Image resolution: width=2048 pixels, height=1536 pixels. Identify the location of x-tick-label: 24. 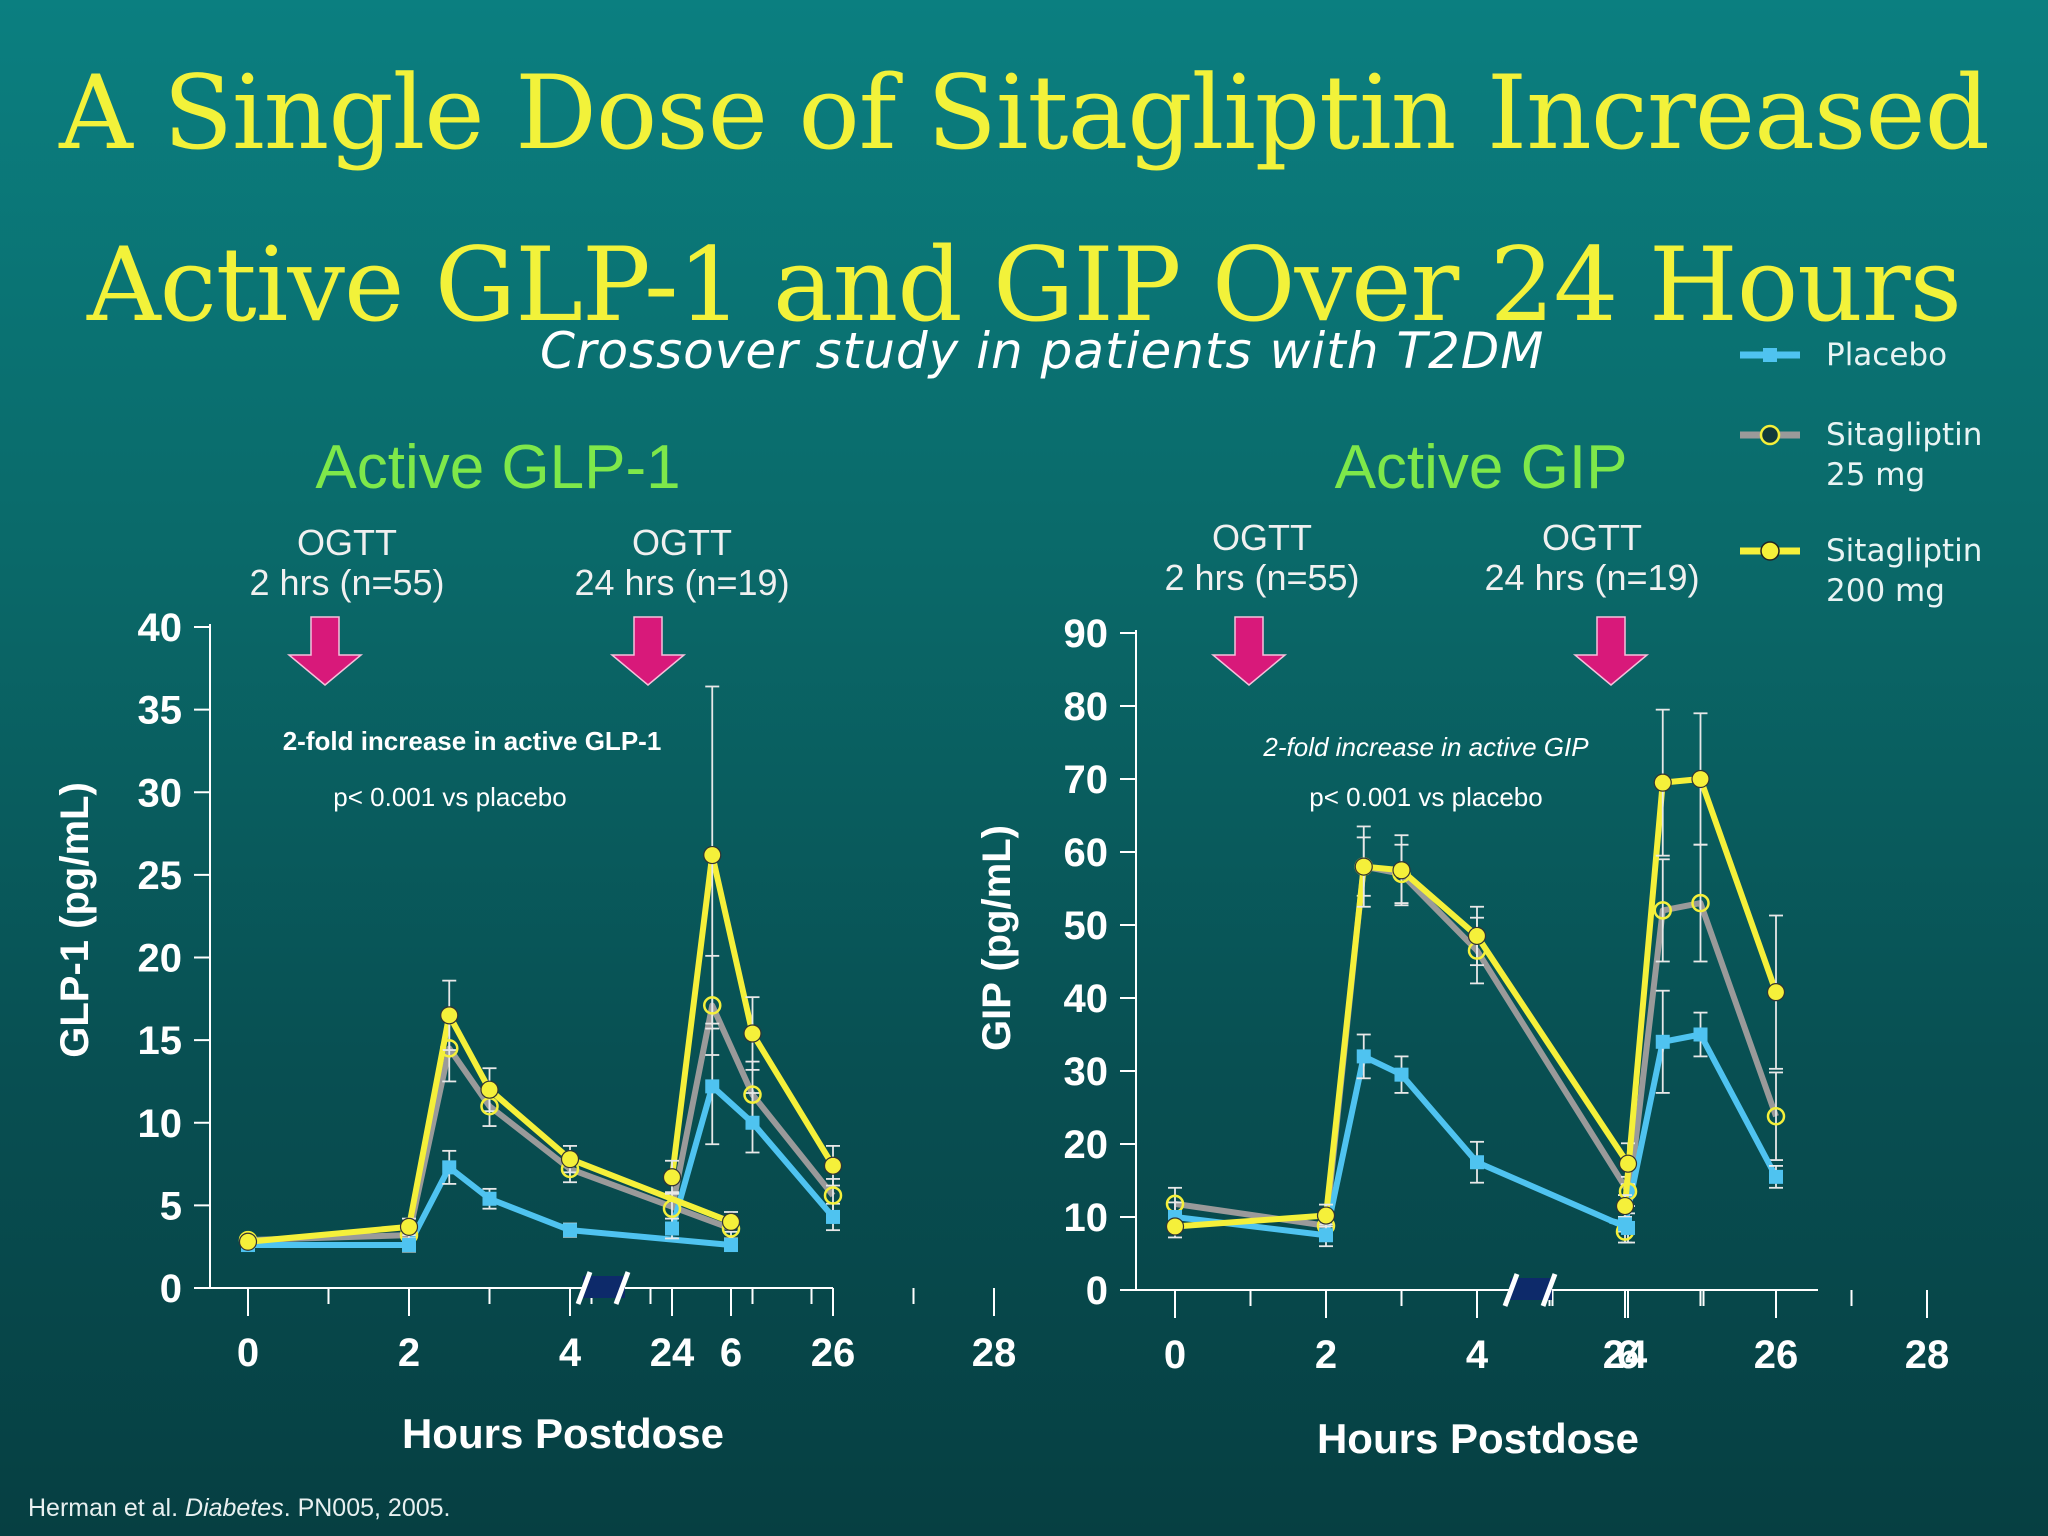
(1625, 1355).